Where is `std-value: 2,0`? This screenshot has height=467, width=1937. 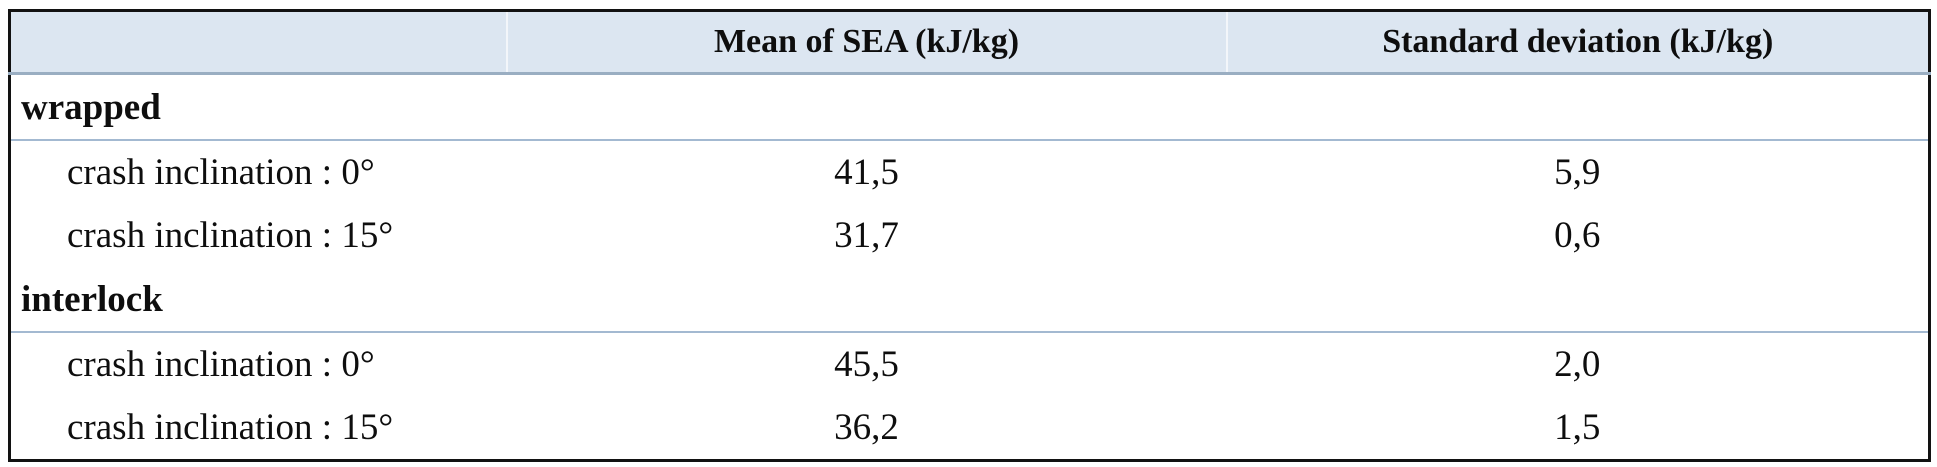 std-value: 2,0 is located at coordinates (1577, 364).